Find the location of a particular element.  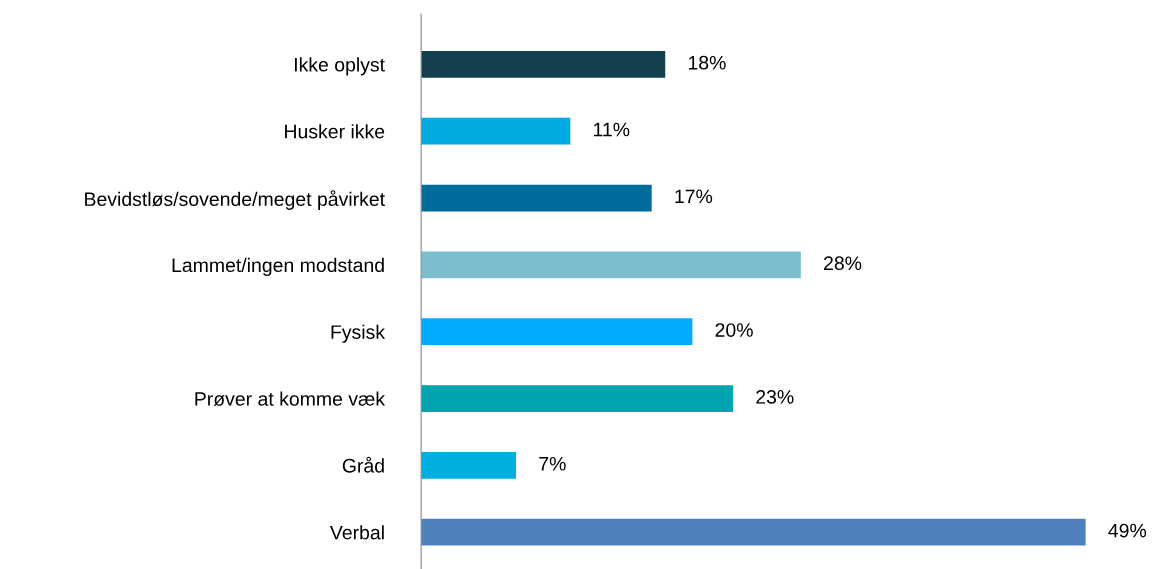

y-tick-label: Gråd is located at coordinates (363, 464).